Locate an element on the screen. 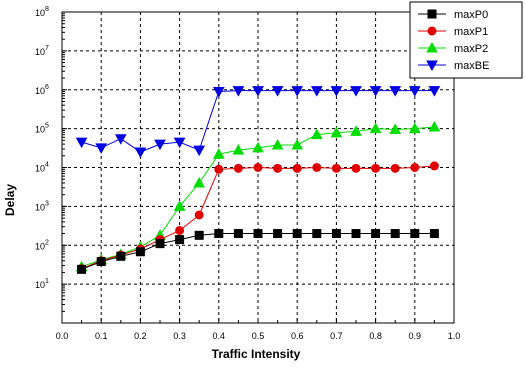  x-tick-label: 0.8 is located at coordinates (375, 336).